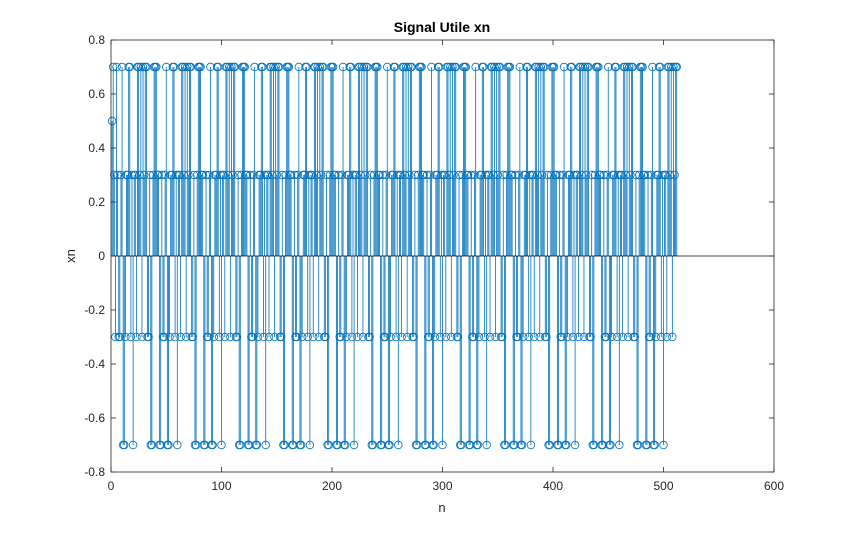  Describe the element at coordinates (663, 486) in the screenshot. I see `x-tick-label: 500` at that location.